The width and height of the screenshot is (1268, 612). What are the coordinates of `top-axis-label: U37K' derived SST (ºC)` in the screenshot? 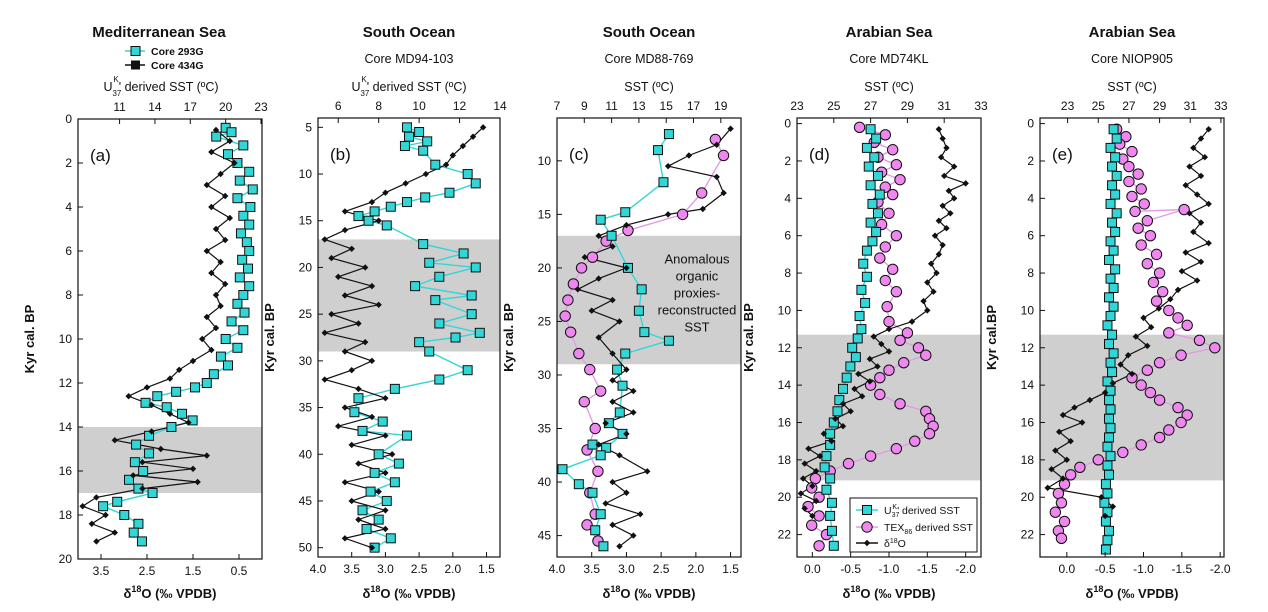 It's located at (160, 86).